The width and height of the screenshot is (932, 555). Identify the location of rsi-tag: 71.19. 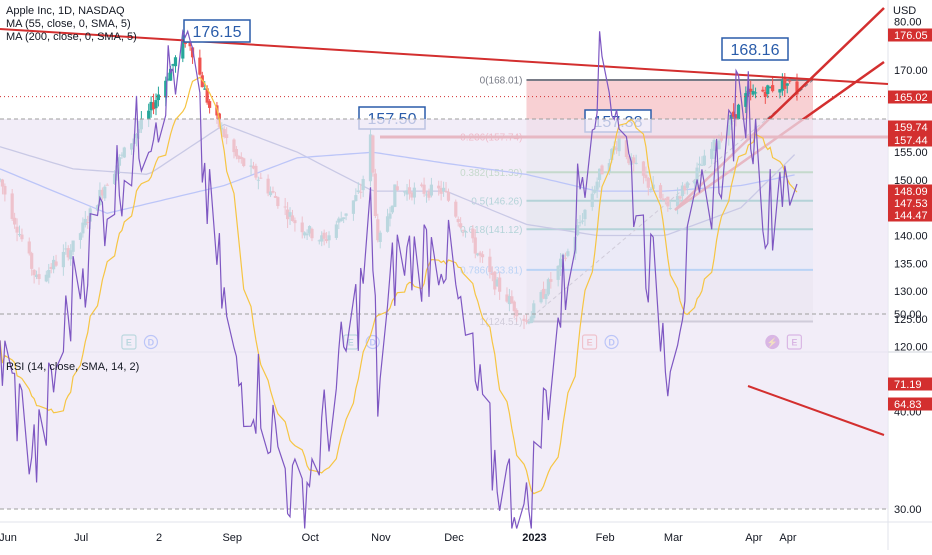
(910, 384).